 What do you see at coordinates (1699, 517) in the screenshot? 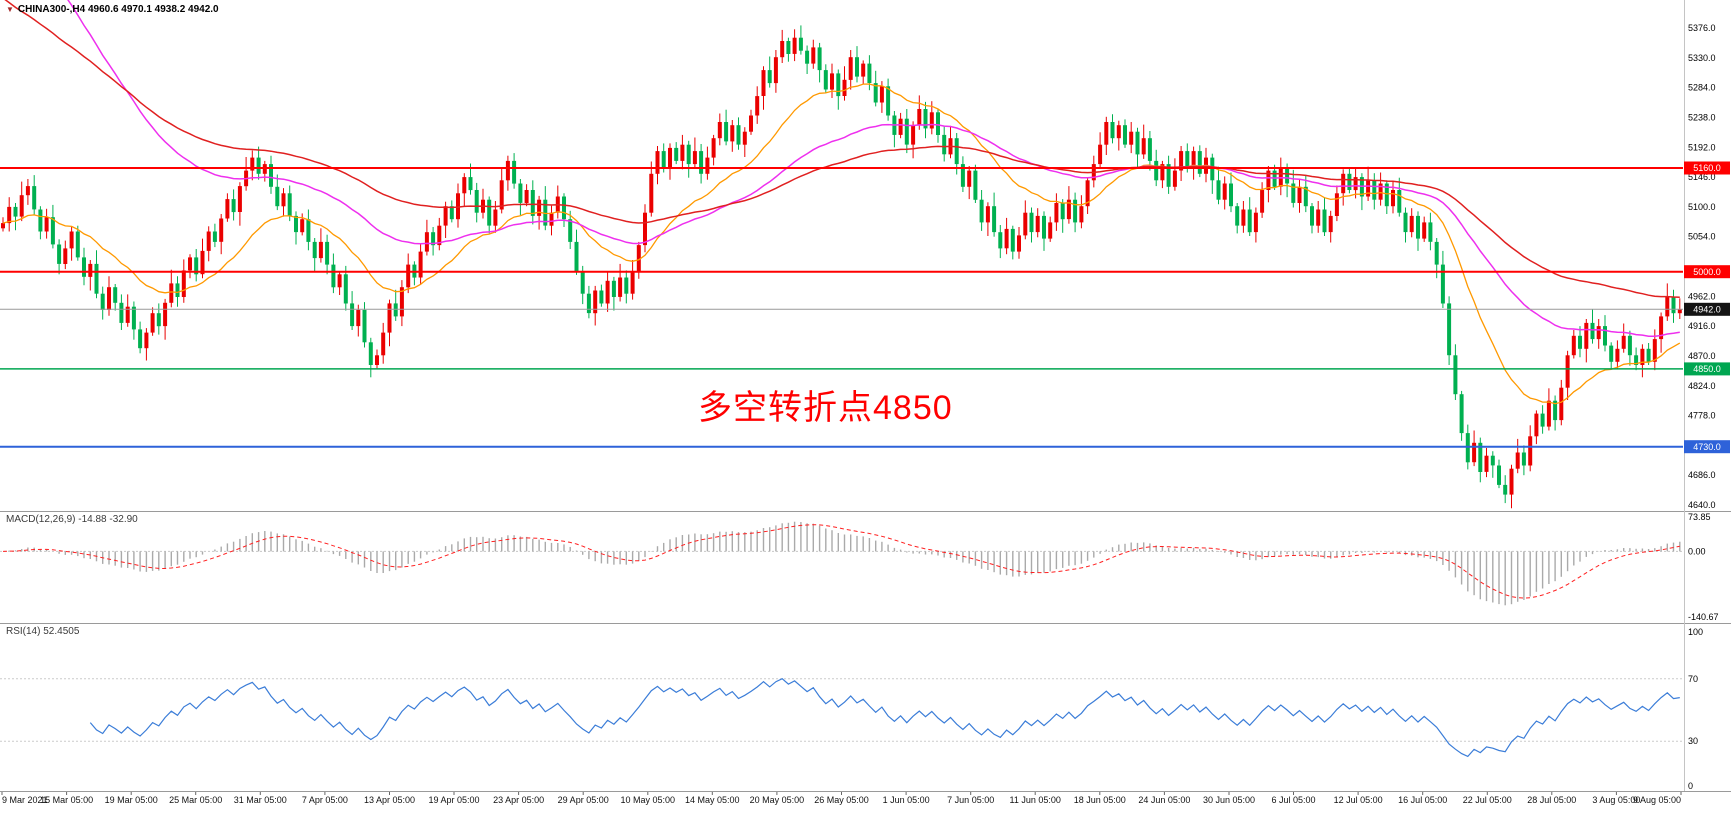
I see `svg-text: 73.85` at bounding box center [1699, 517].